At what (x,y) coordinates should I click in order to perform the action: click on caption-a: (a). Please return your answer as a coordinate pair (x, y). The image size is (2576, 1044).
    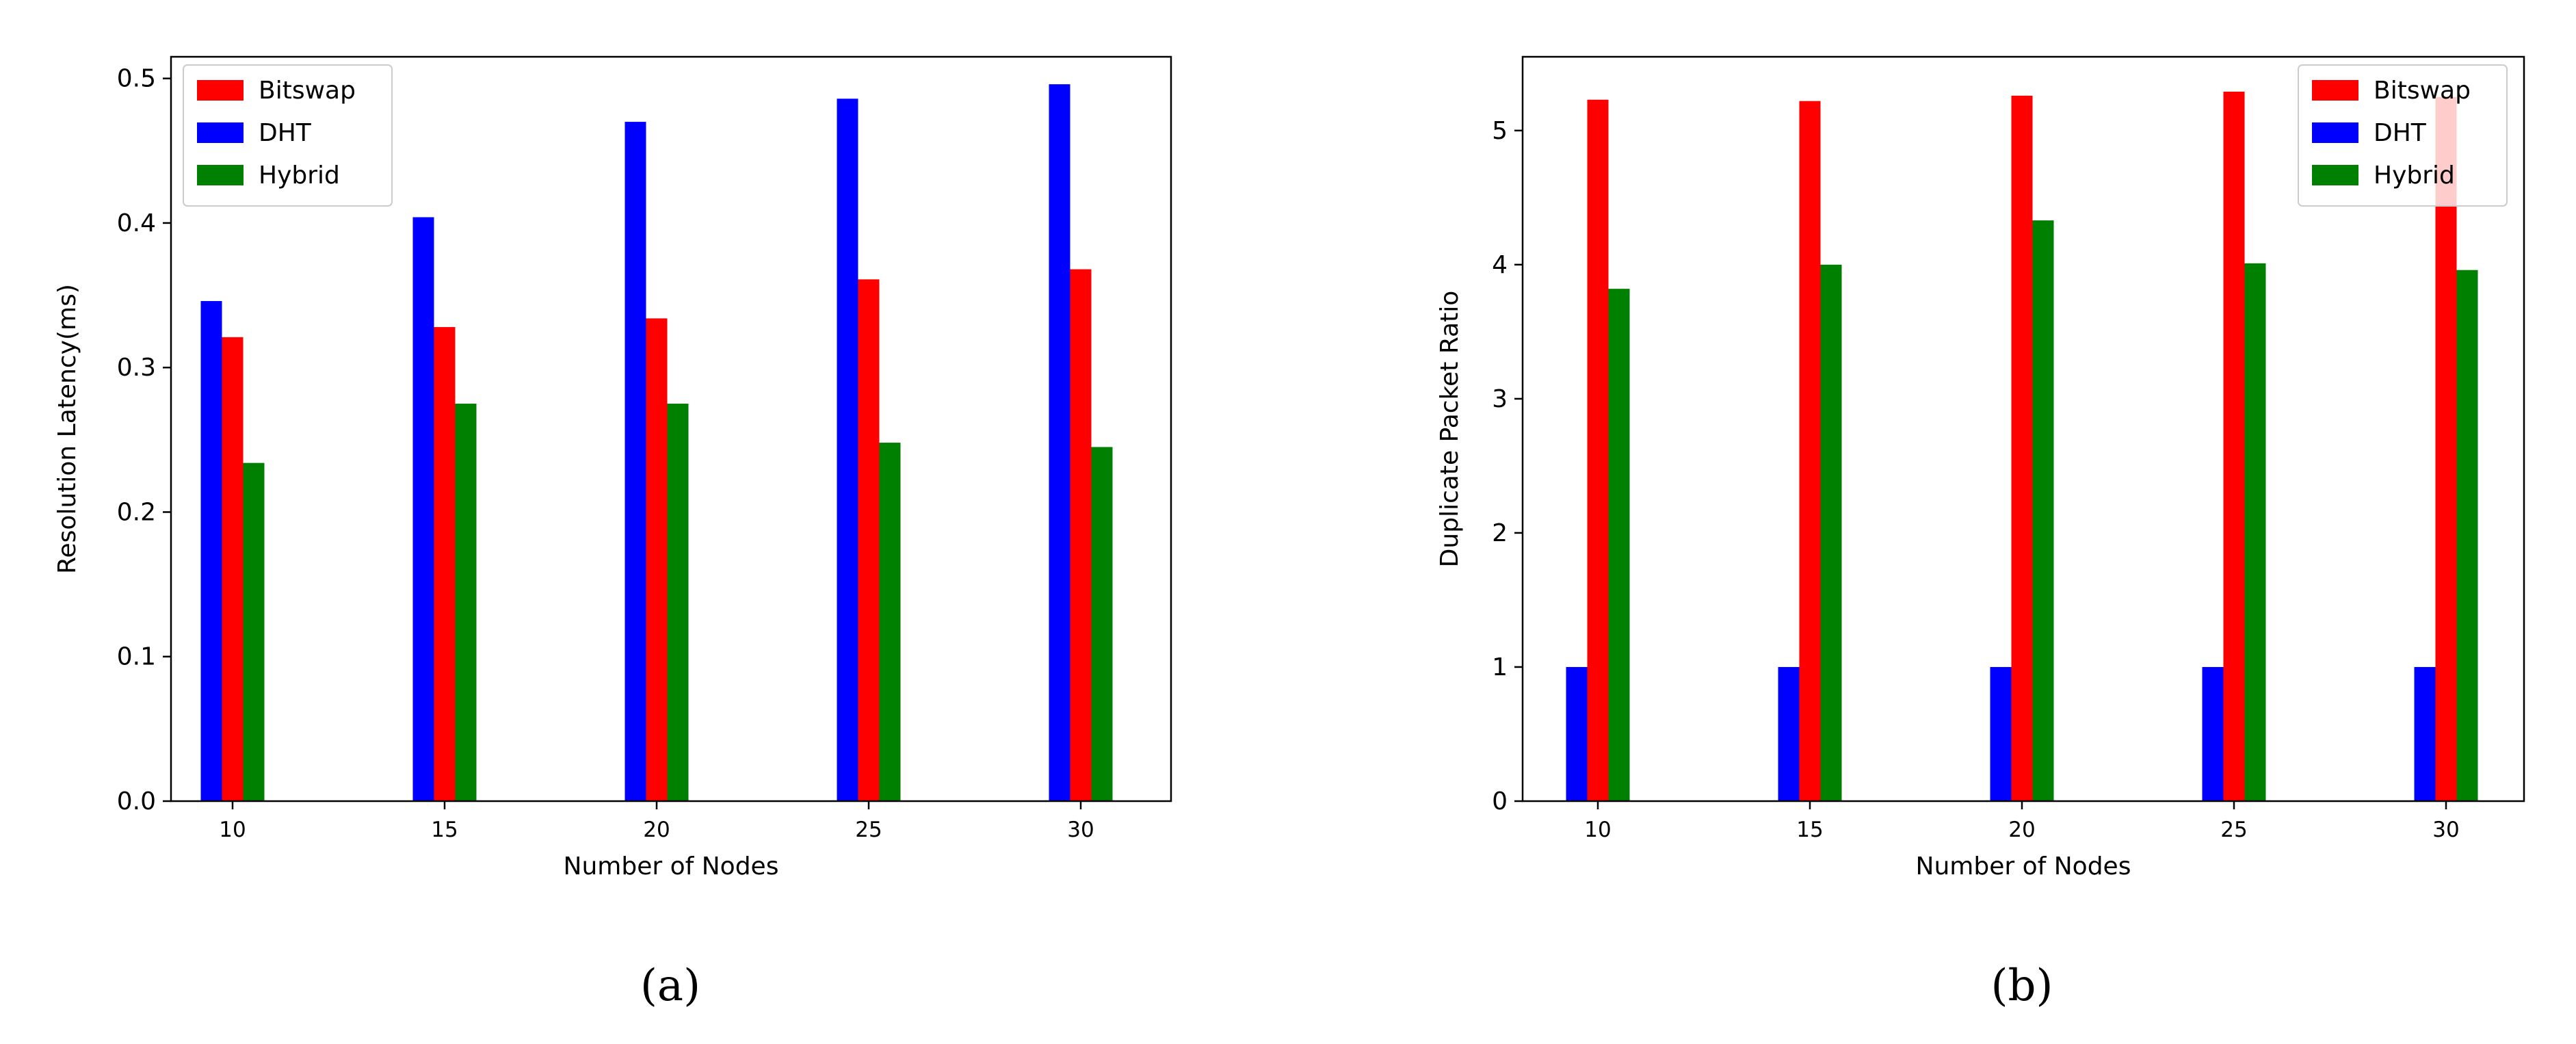
    Looking at the image, I should click on (670, 986).